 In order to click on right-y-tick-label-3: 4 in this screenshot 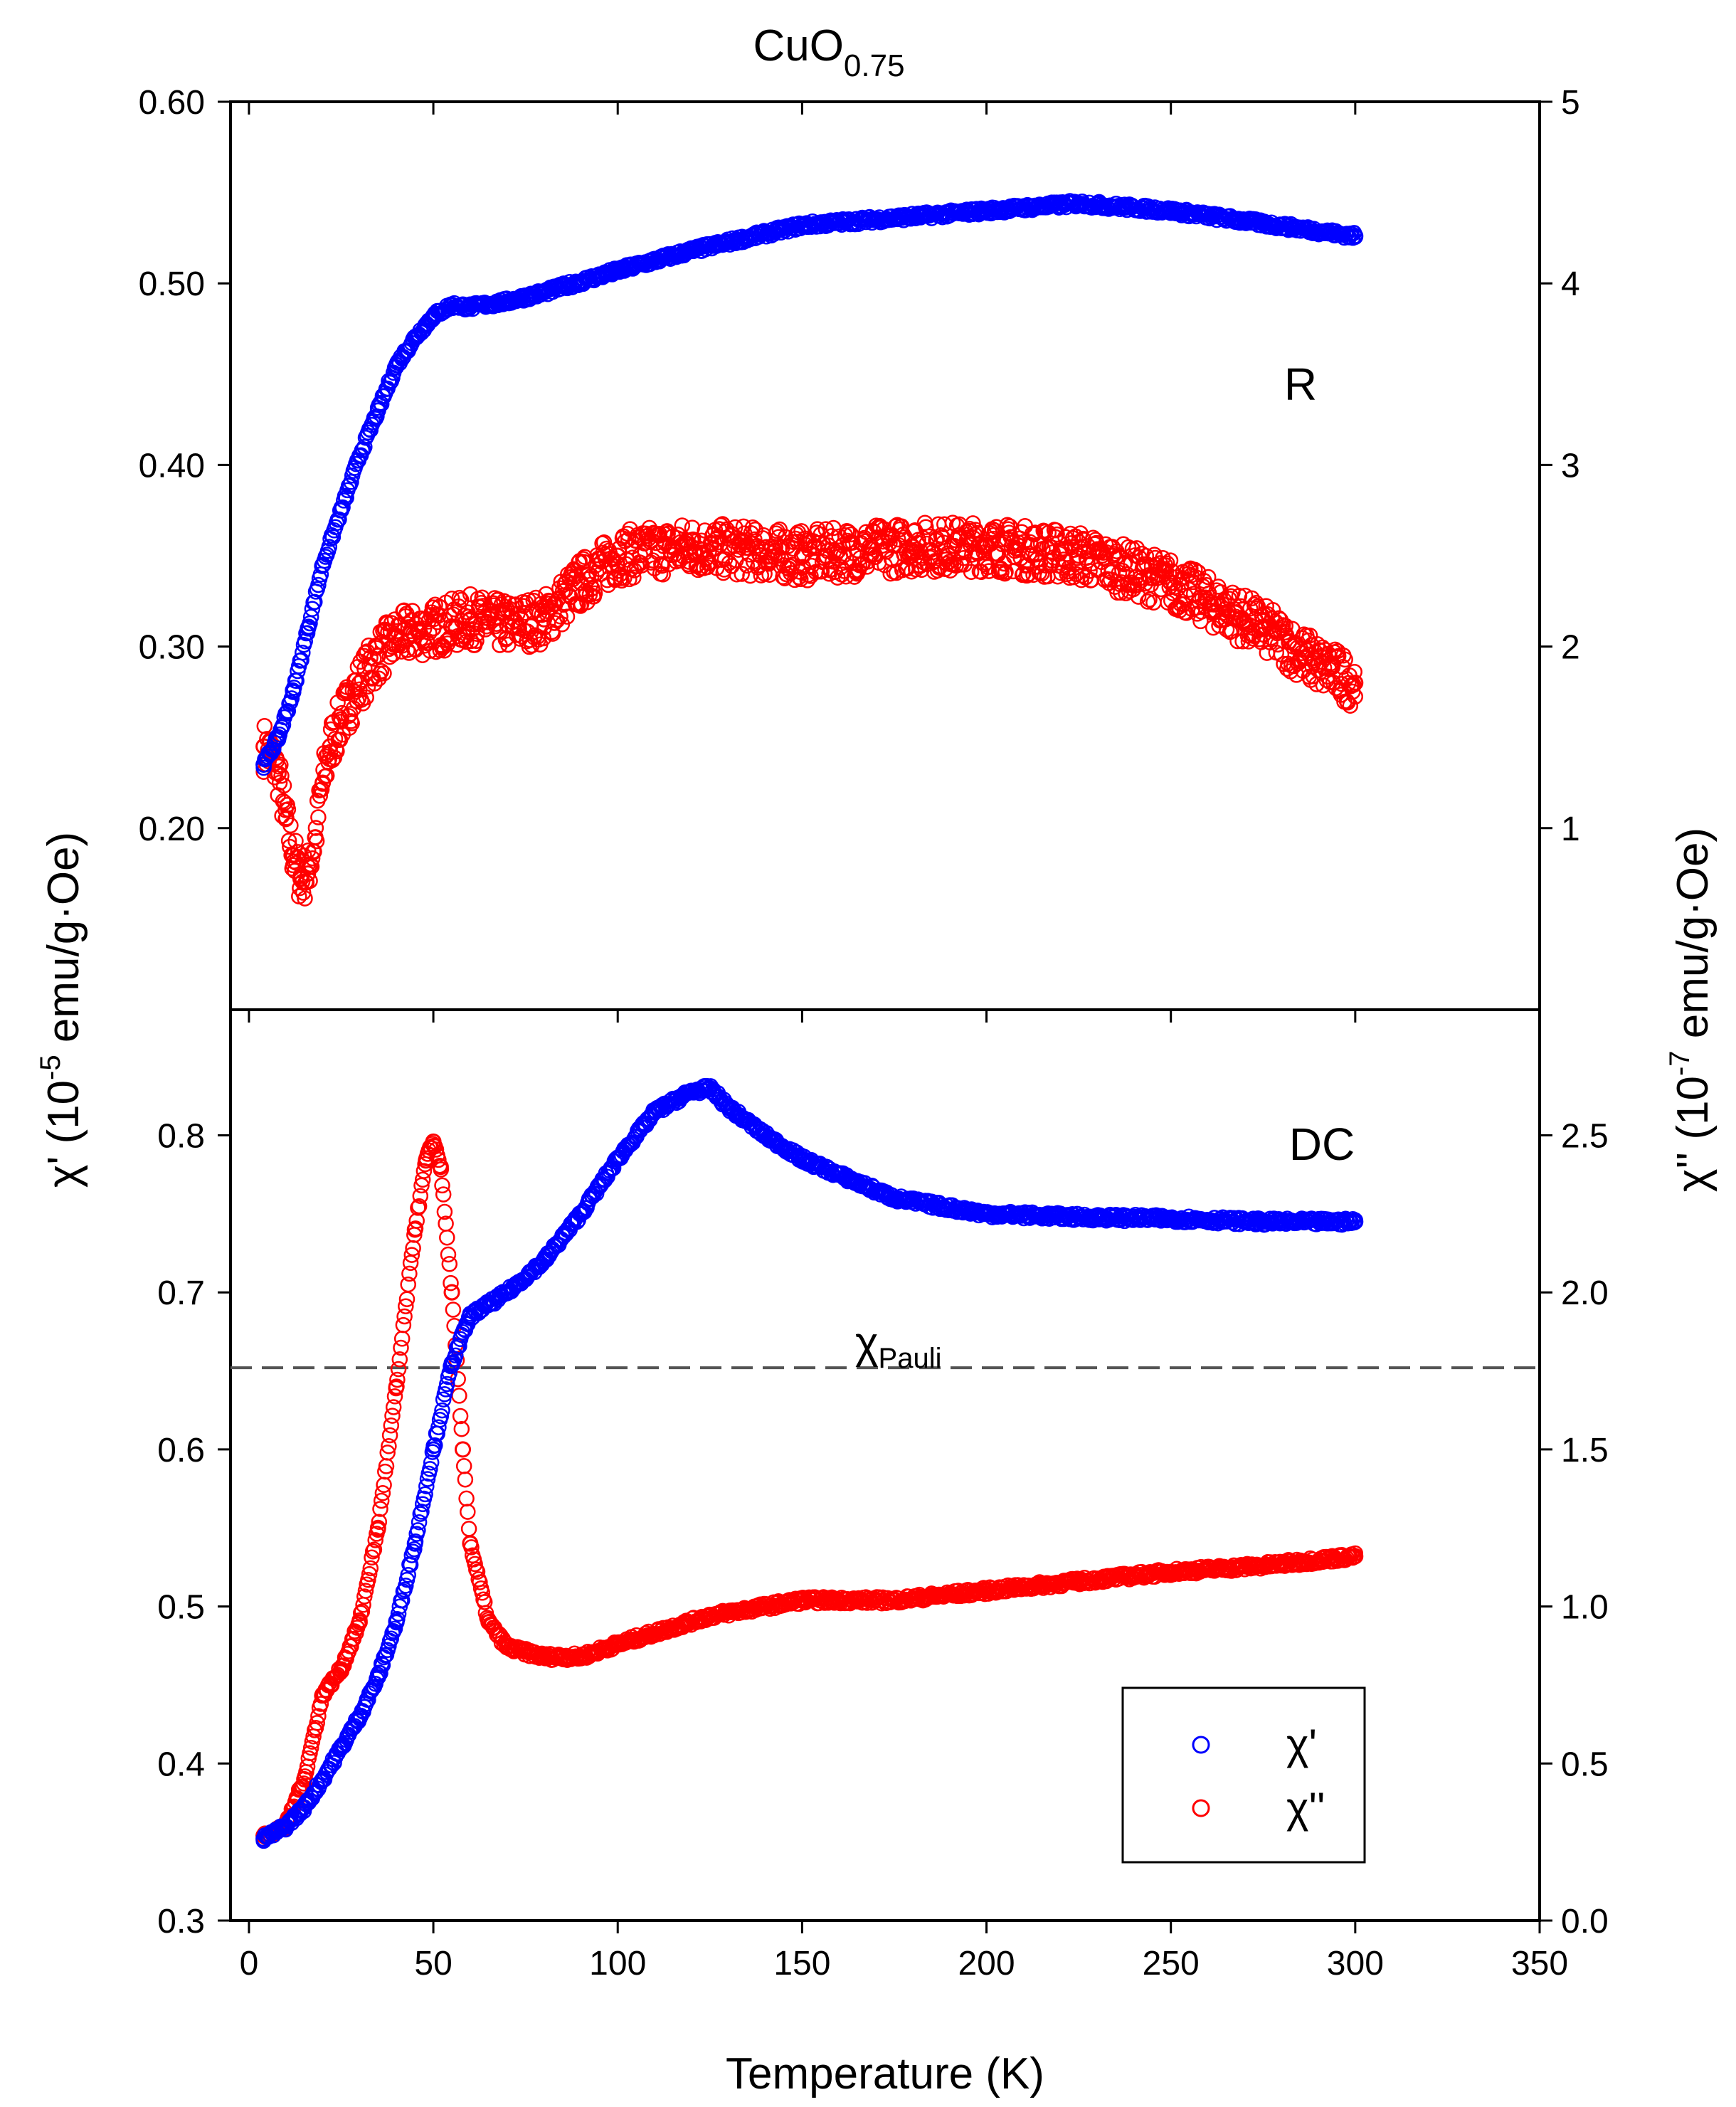, I will do `click(1570, 284)`.